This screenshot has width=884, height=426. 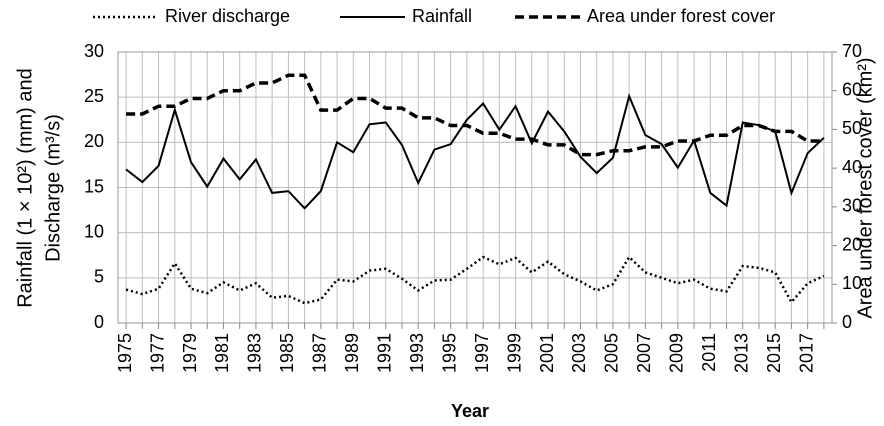 What do you see at coordinates (99, 277) in the screenshot?
I see `y-tick-label: 5` at bounding box center [99, 277].